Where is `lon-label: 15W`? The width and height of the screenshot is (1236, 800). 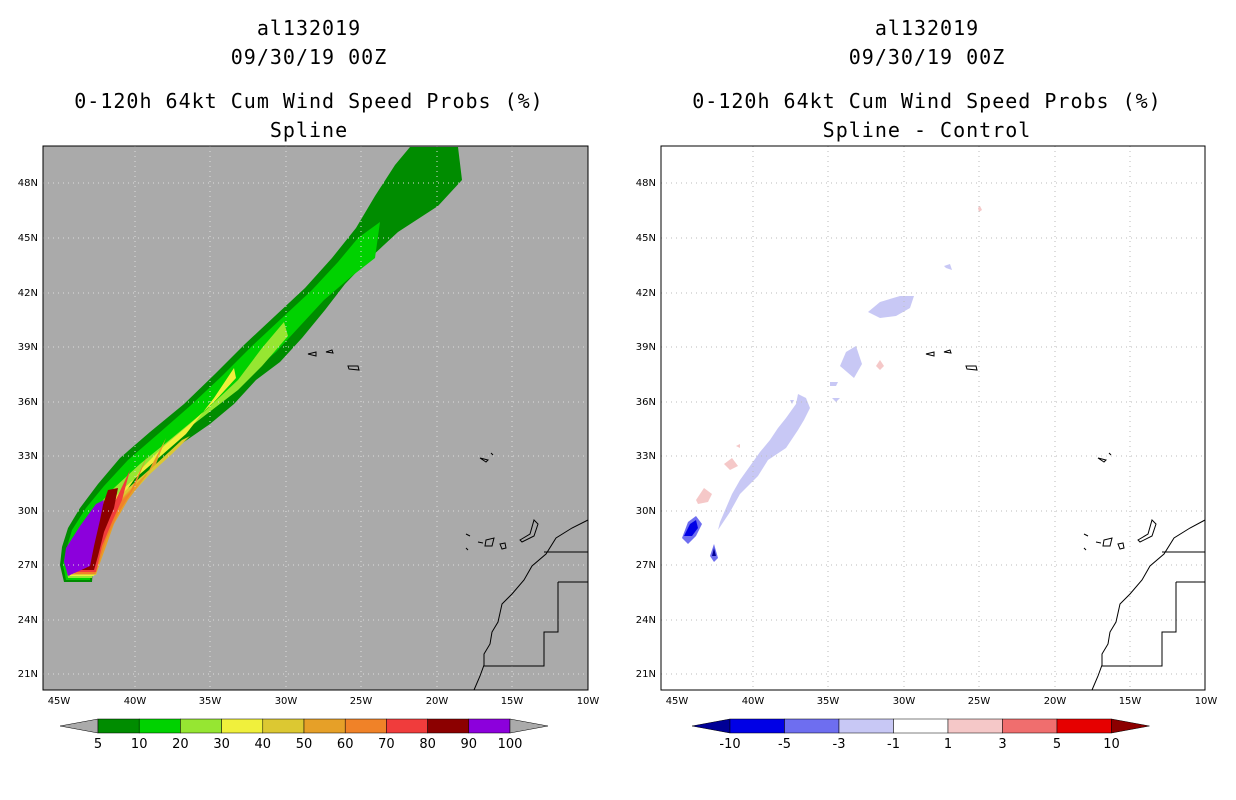 lon-label: 15W is located at coordinates (512, 701).